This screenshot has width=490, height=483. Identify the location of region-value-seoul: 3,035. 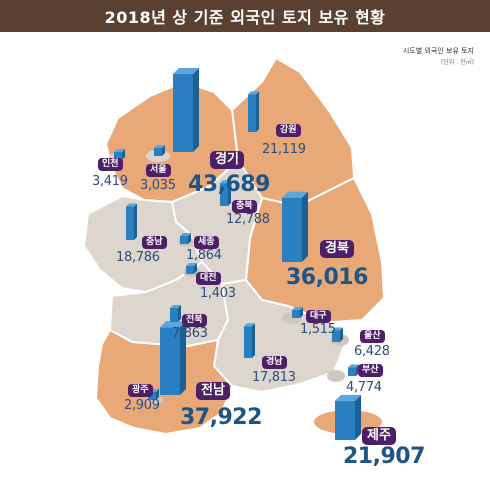
(158, 185).